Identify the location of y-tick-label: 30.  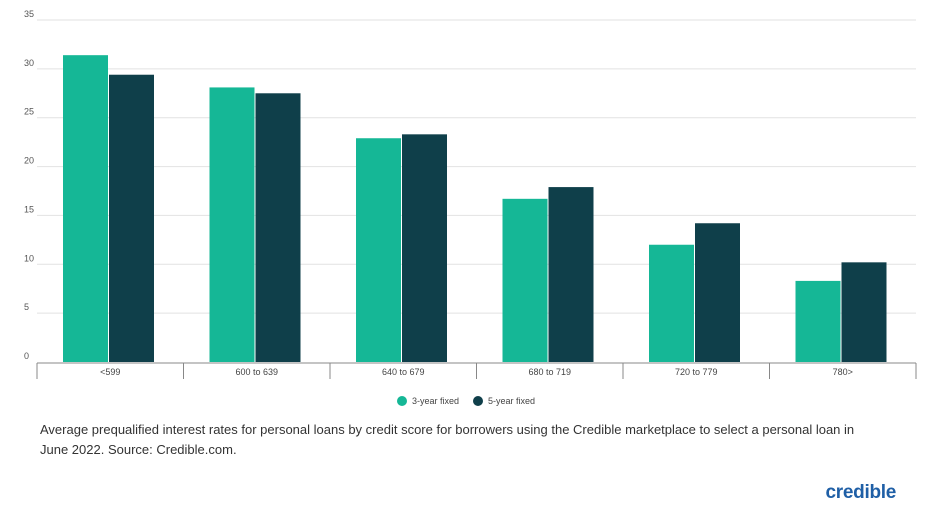
(29, 63).